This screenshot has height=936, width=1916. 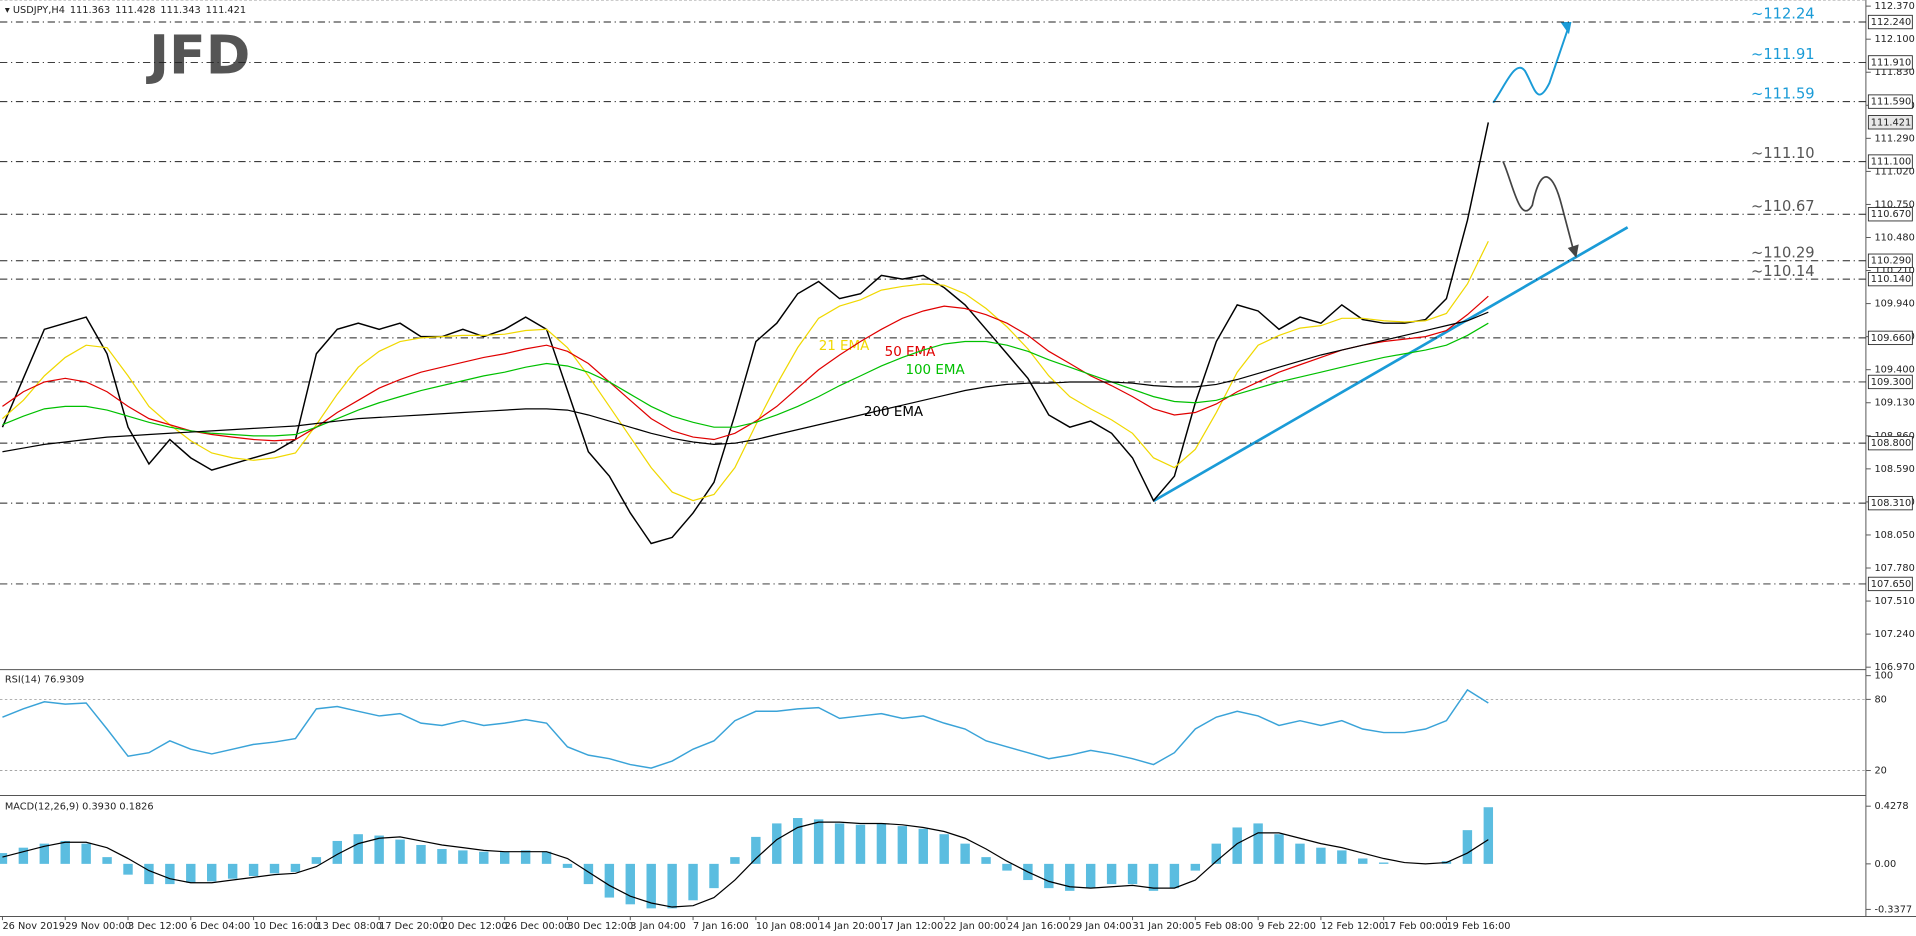 What do you see at coordinates (1783, 206) in the screenshot?
I see `level-annotation: ~110.67` at bounding box center [1783, 206].